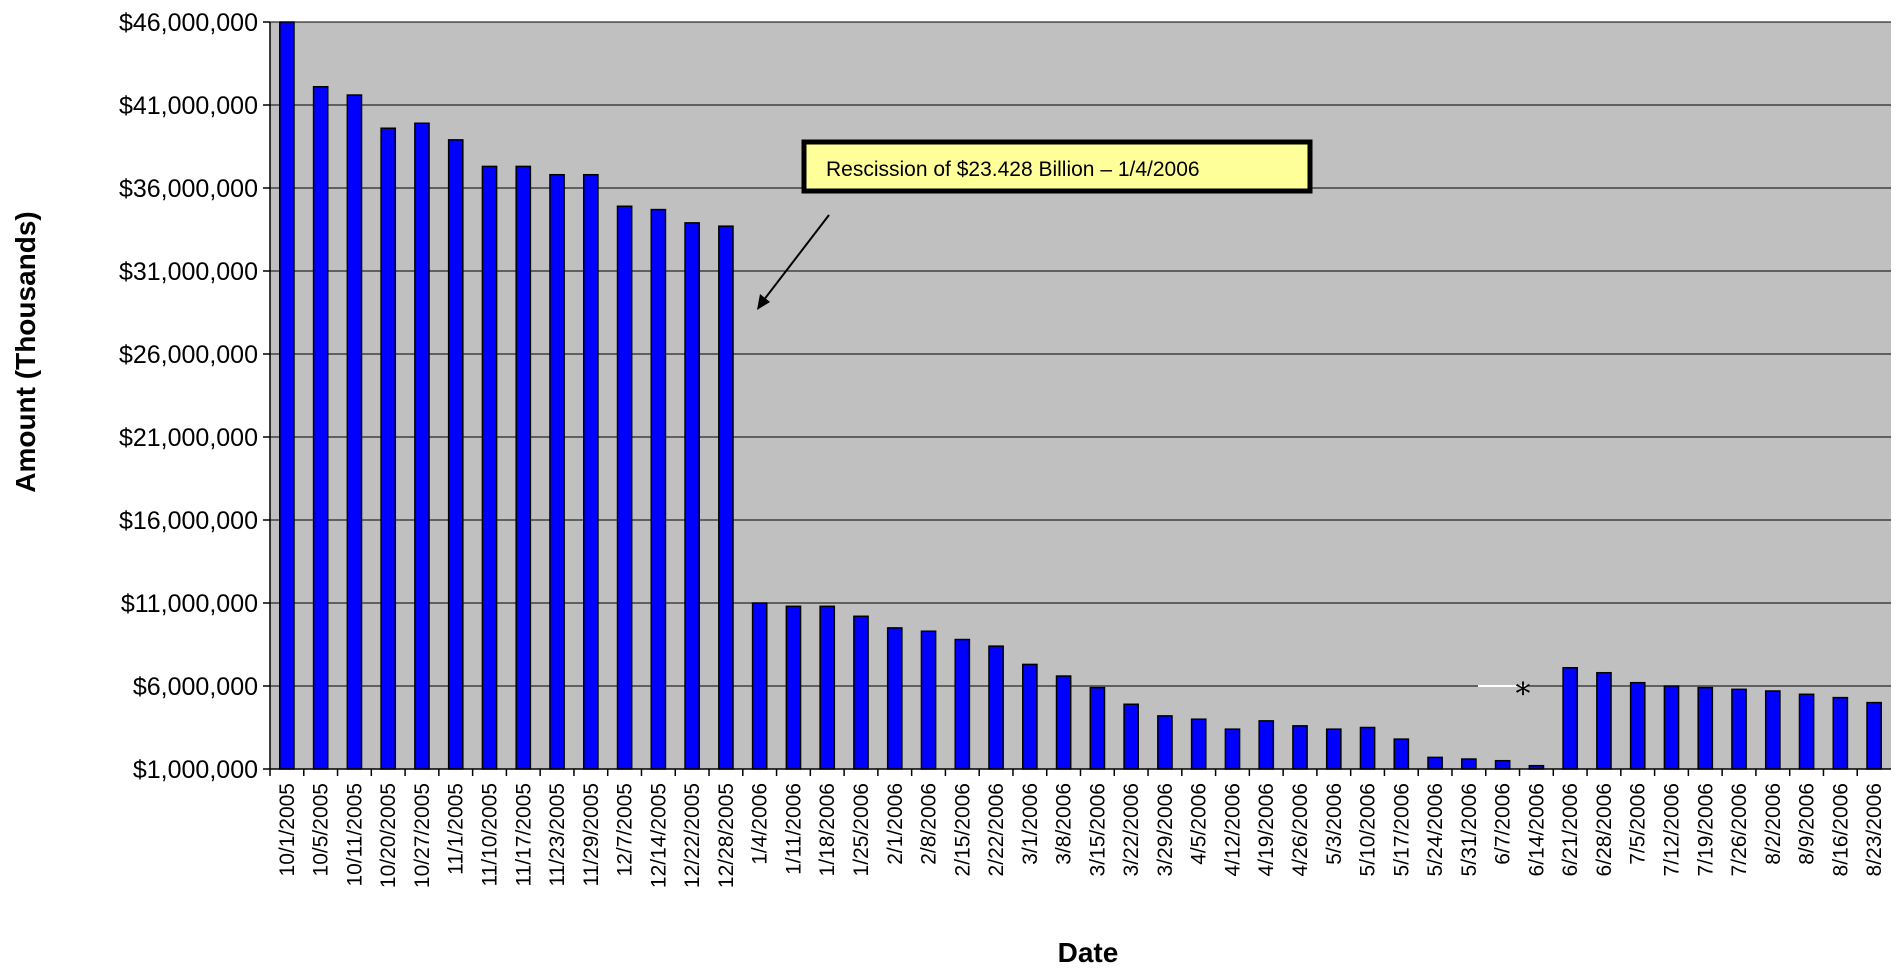 This screenshot has height=968, width=1898. What do you see at coordinates (188, 521) in the screenshot?
I see `y-tick-label: $16,000,000` at bounding box center [188, 521].